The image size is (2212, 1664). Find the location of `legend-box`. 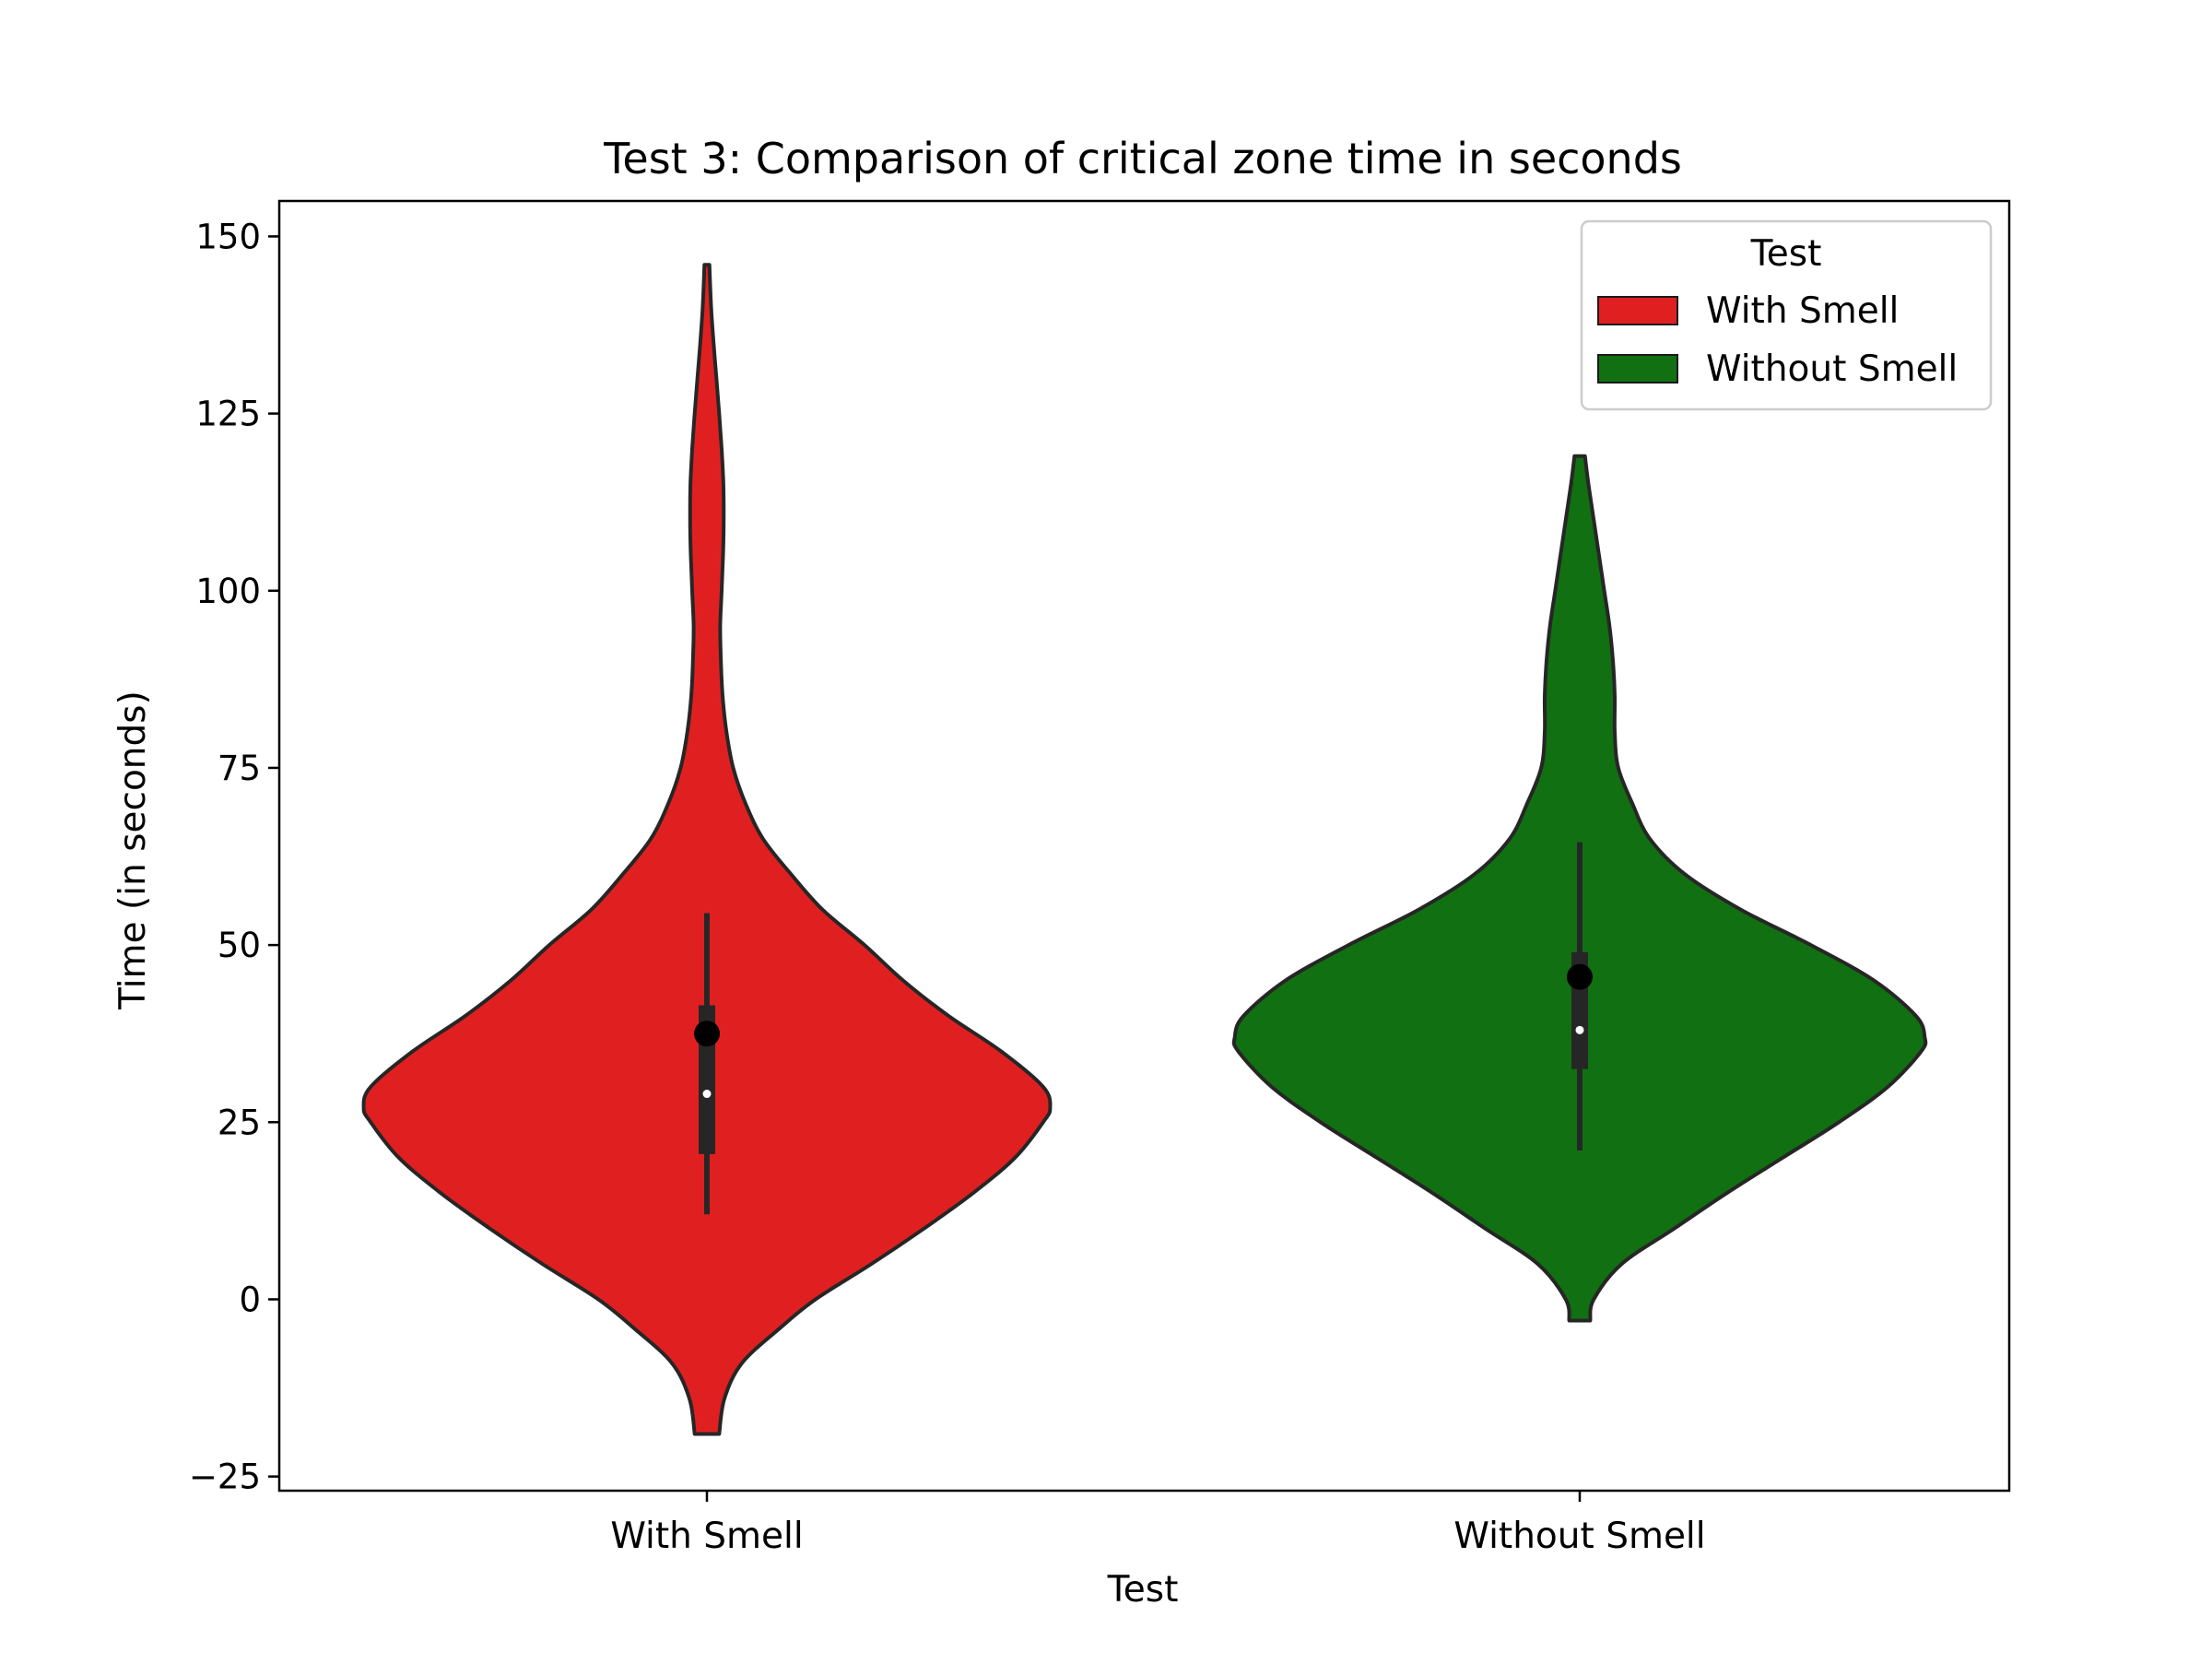

legend-box is located at coordinates (1786, 315).